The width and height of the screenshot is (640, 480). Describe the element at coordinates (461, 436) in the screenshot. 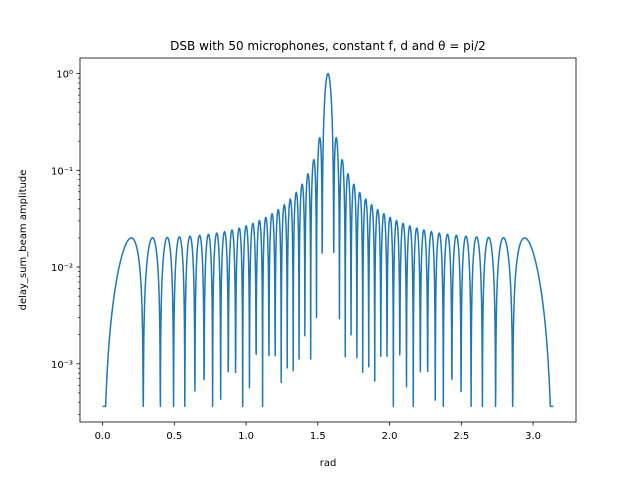

I see `x-tick-label: 2.5` at that location.